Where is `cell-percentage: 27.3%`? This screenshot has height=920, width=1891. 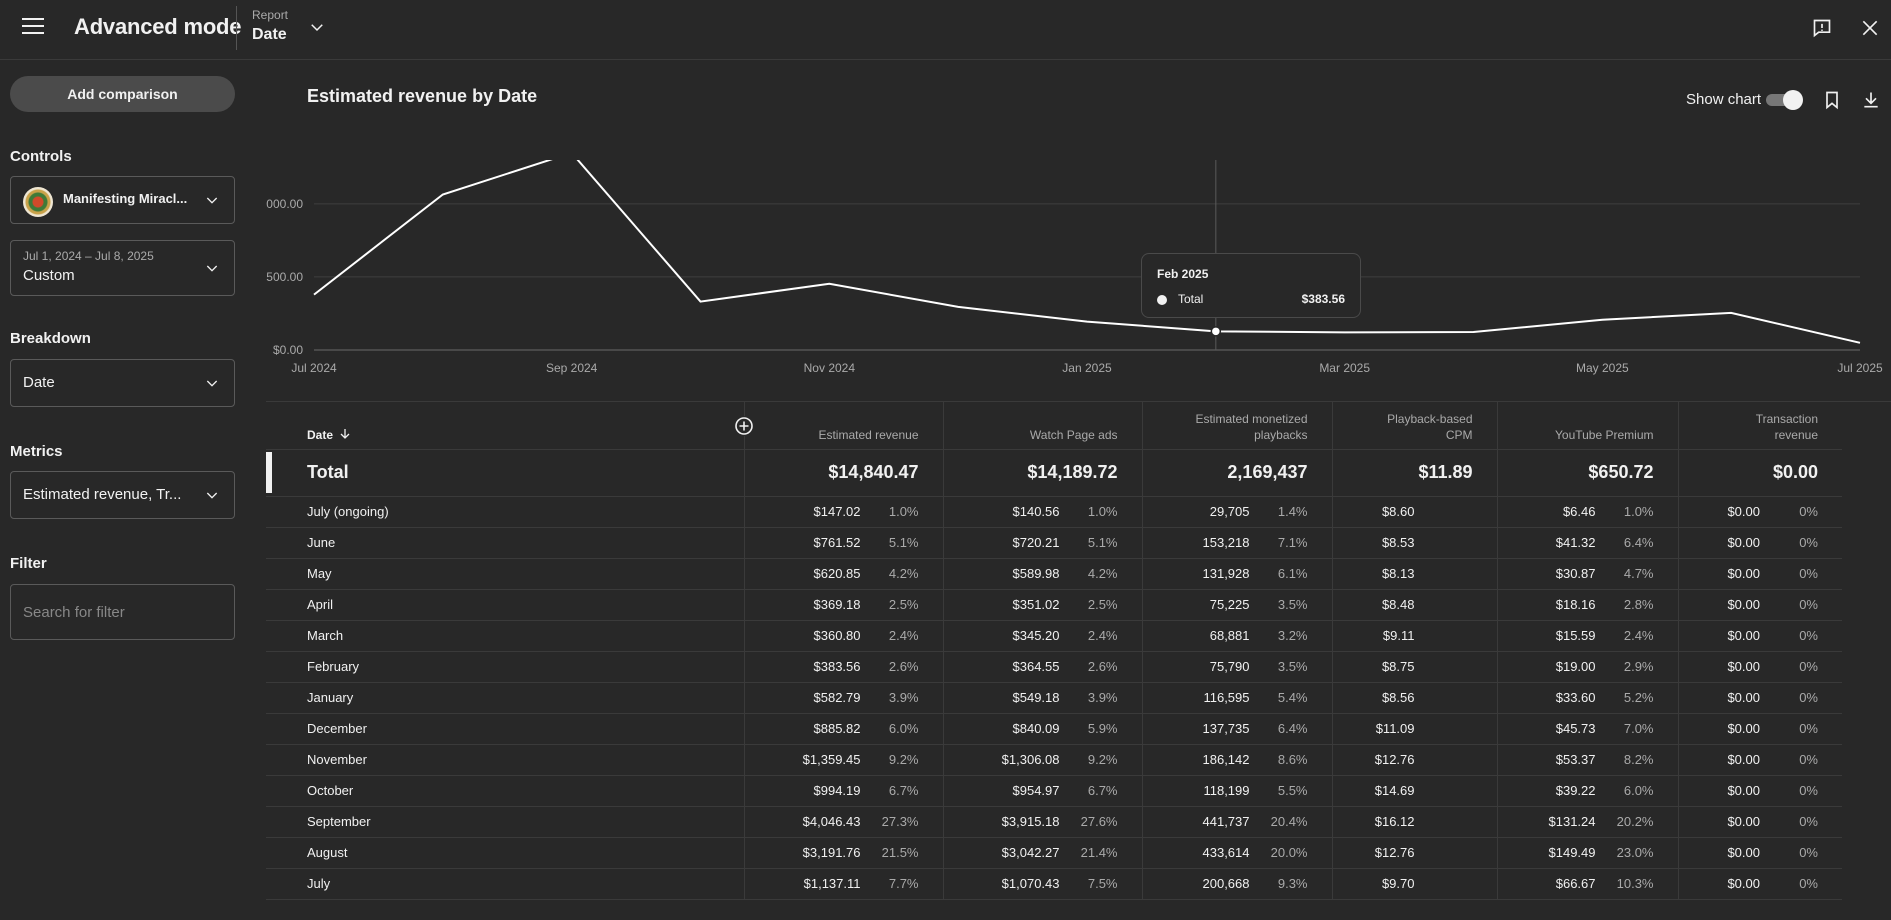
cell-percentage: 27.3% is located at coordinates (900, 821).